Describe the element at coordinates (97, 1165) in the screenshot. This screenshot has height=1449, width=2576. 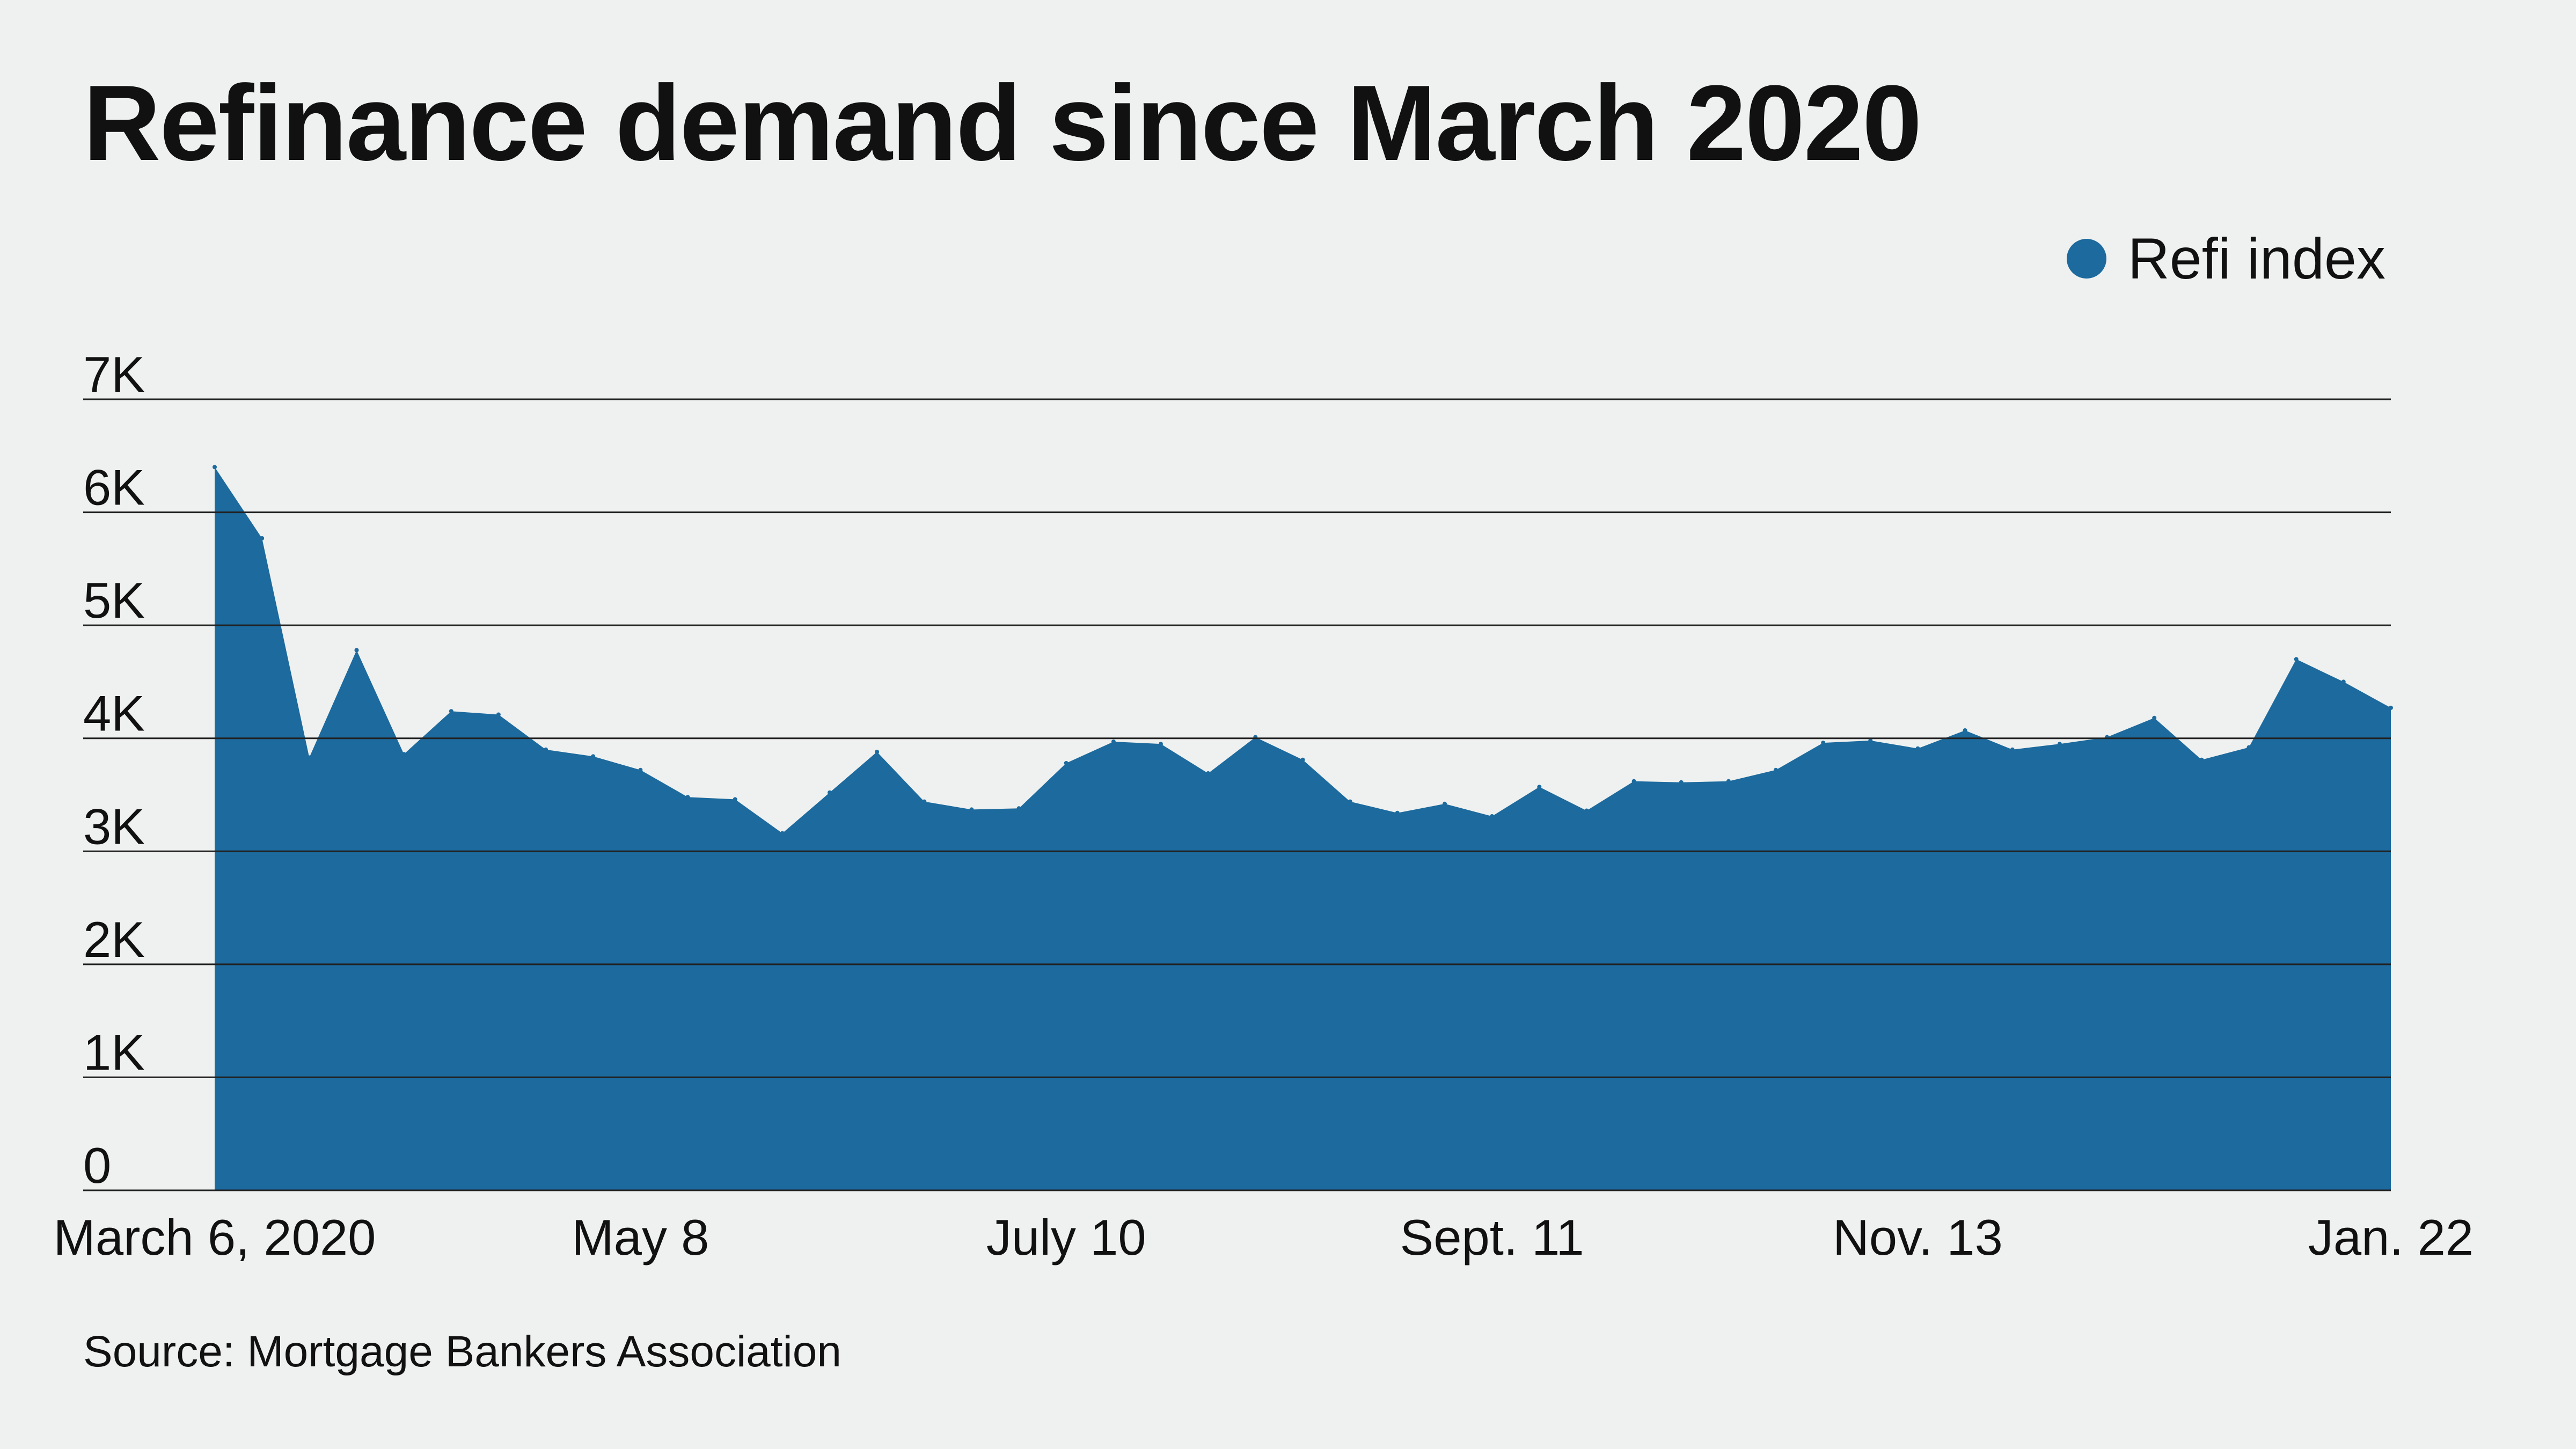
I see `y-tick-label: 0` at that location.